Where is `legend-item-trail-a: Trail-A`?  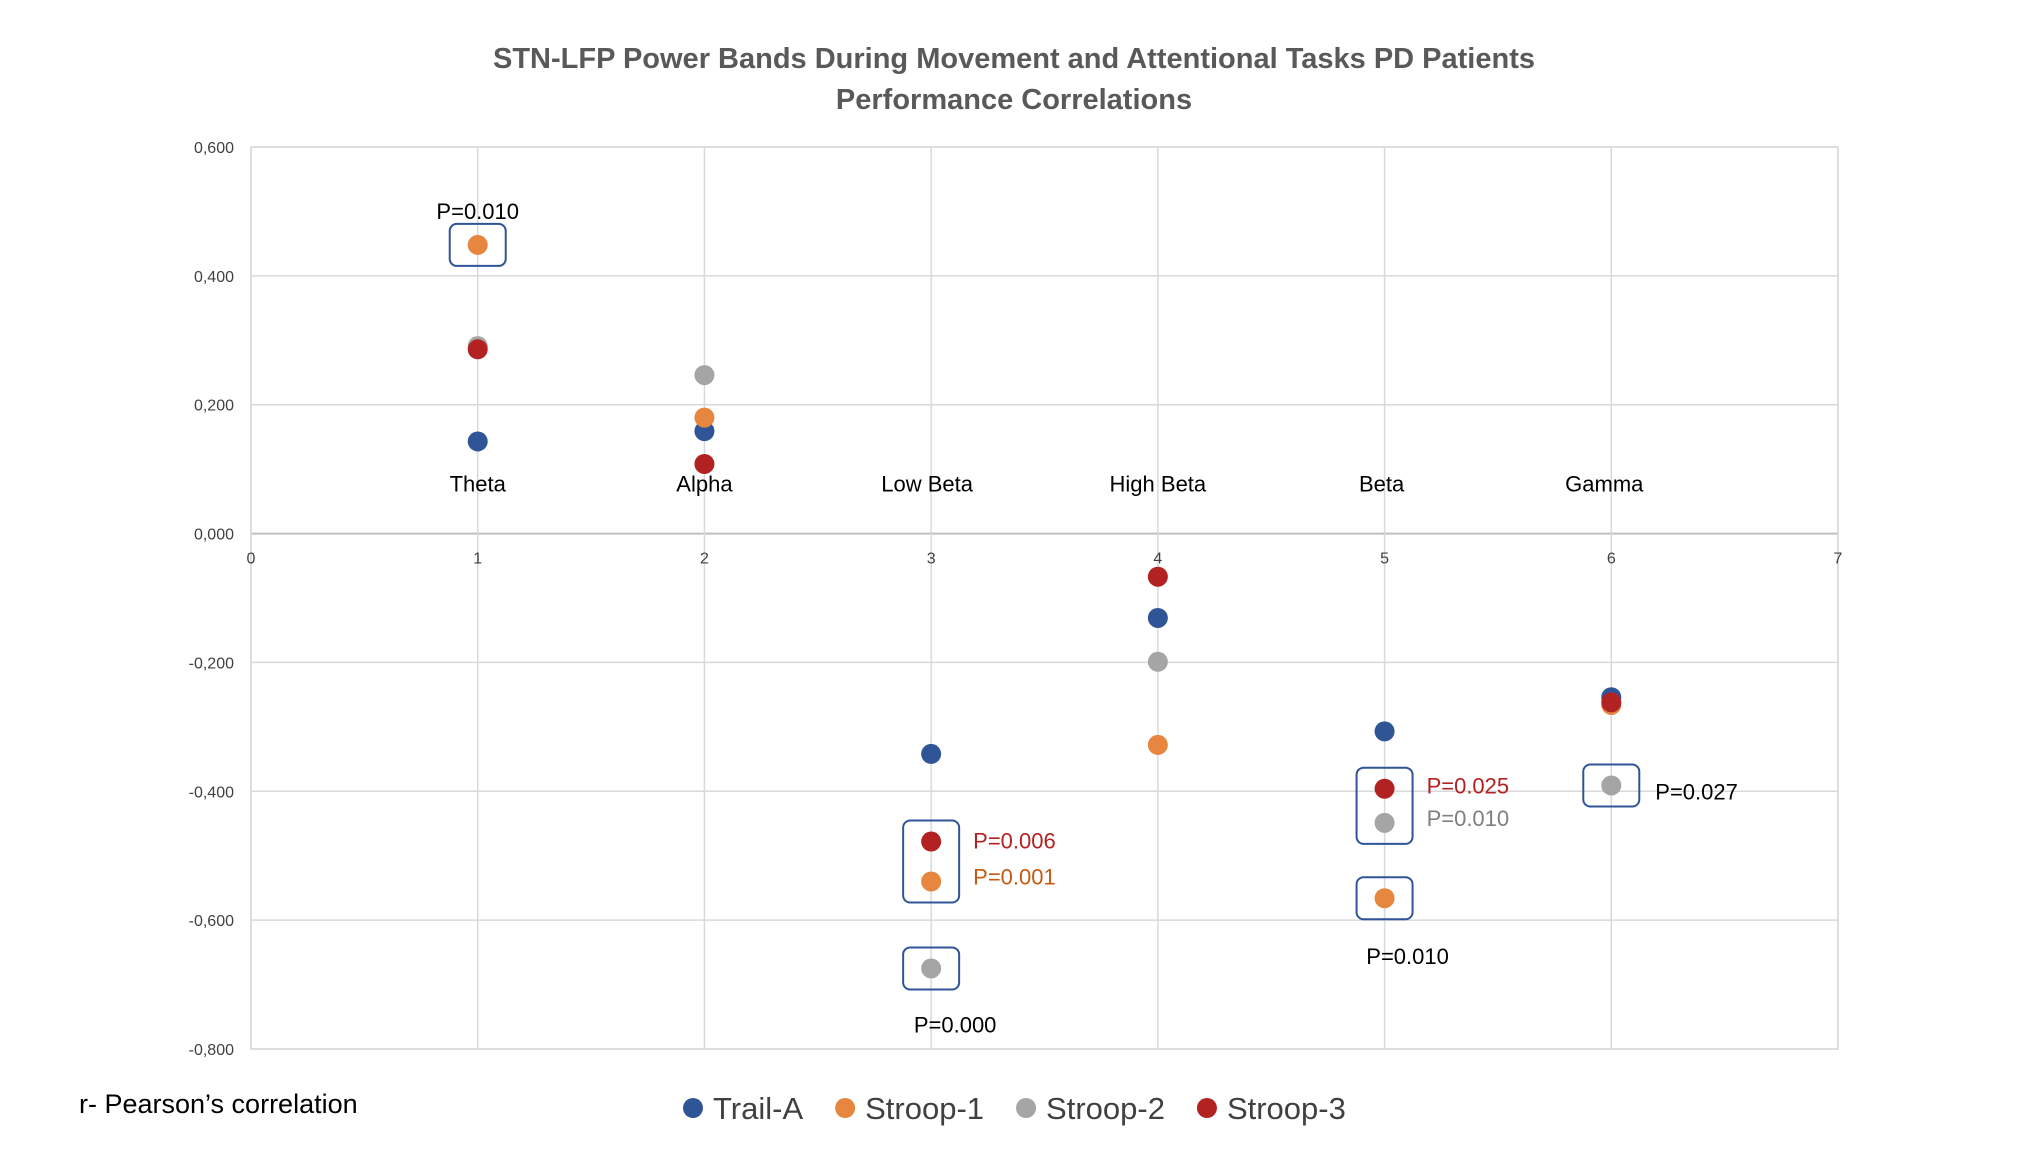 legend-item-trail-a: Trail-A is located at coordinates (743, 1108).